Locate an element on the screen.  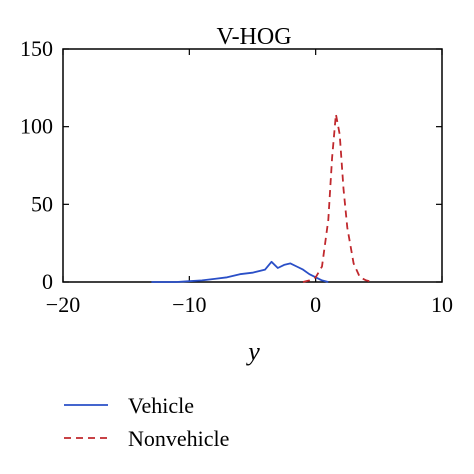
chart-title: V-HOG is located at coordinates (253, 37).